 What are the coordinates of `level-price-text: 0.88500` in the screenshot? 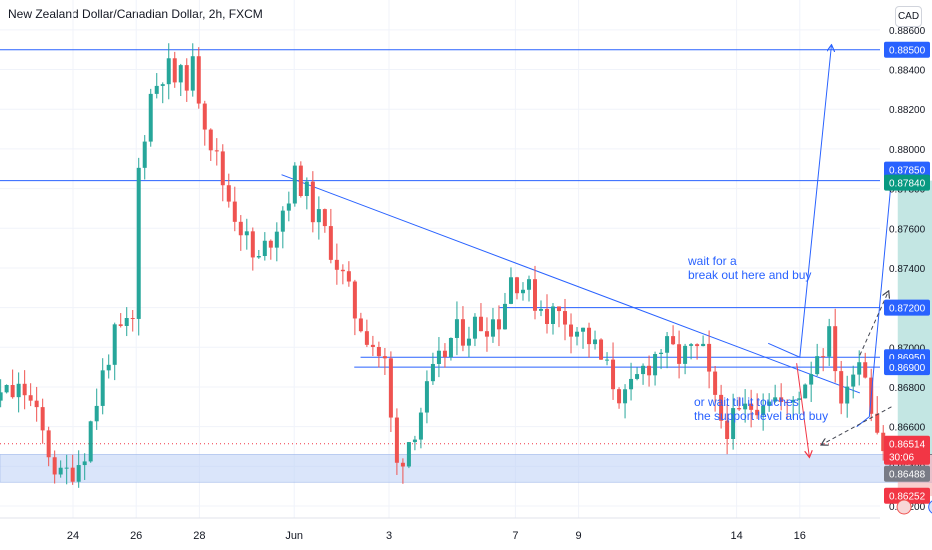 It's located at (907, 51).